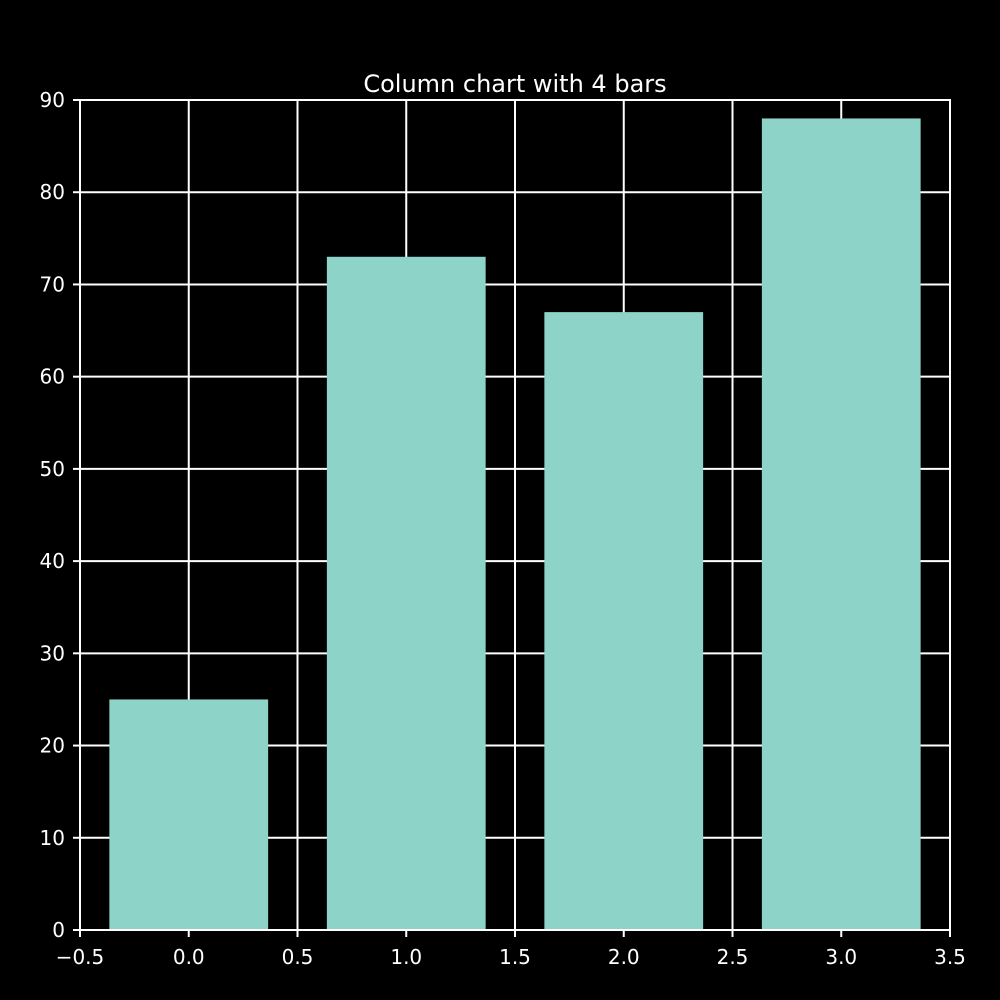  I want to click on y-tick-label-5: 50, so click(52, 469).